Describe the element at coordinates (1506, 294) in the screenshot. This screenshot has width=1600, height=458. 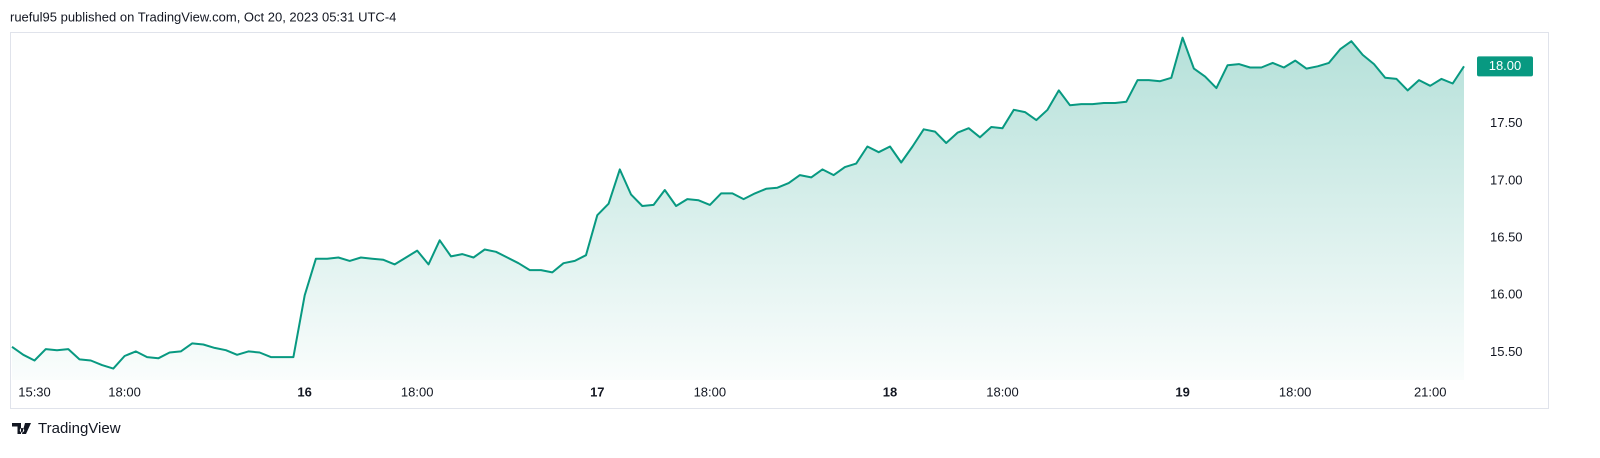
I see `y-tick-label: 16.00` at that location.